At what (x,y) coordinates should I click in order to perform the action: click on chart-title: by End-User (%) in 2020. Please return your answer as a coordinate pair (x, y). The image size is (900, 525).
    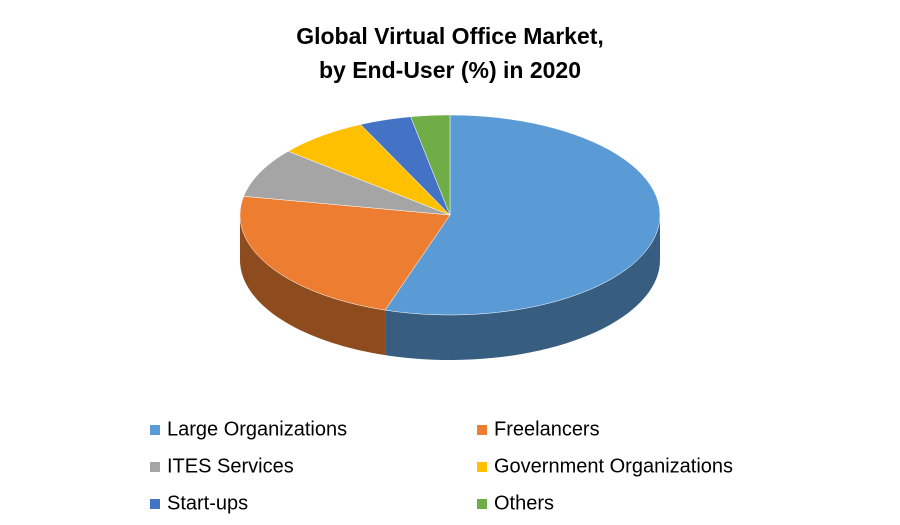
    Looking at the image, I should click on (450, 70).